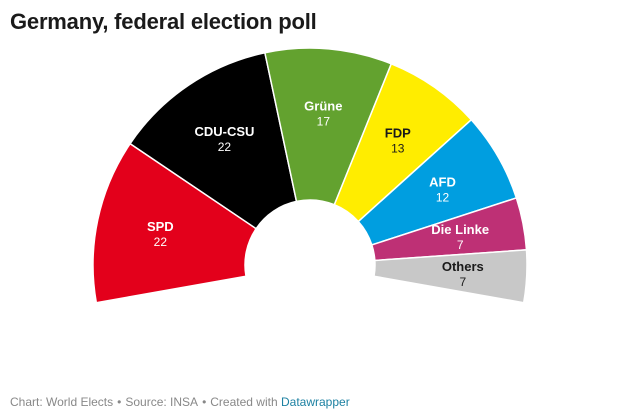 This screenshot has width=619, height=416. I want to click on slice-grune, so click(328, 126).